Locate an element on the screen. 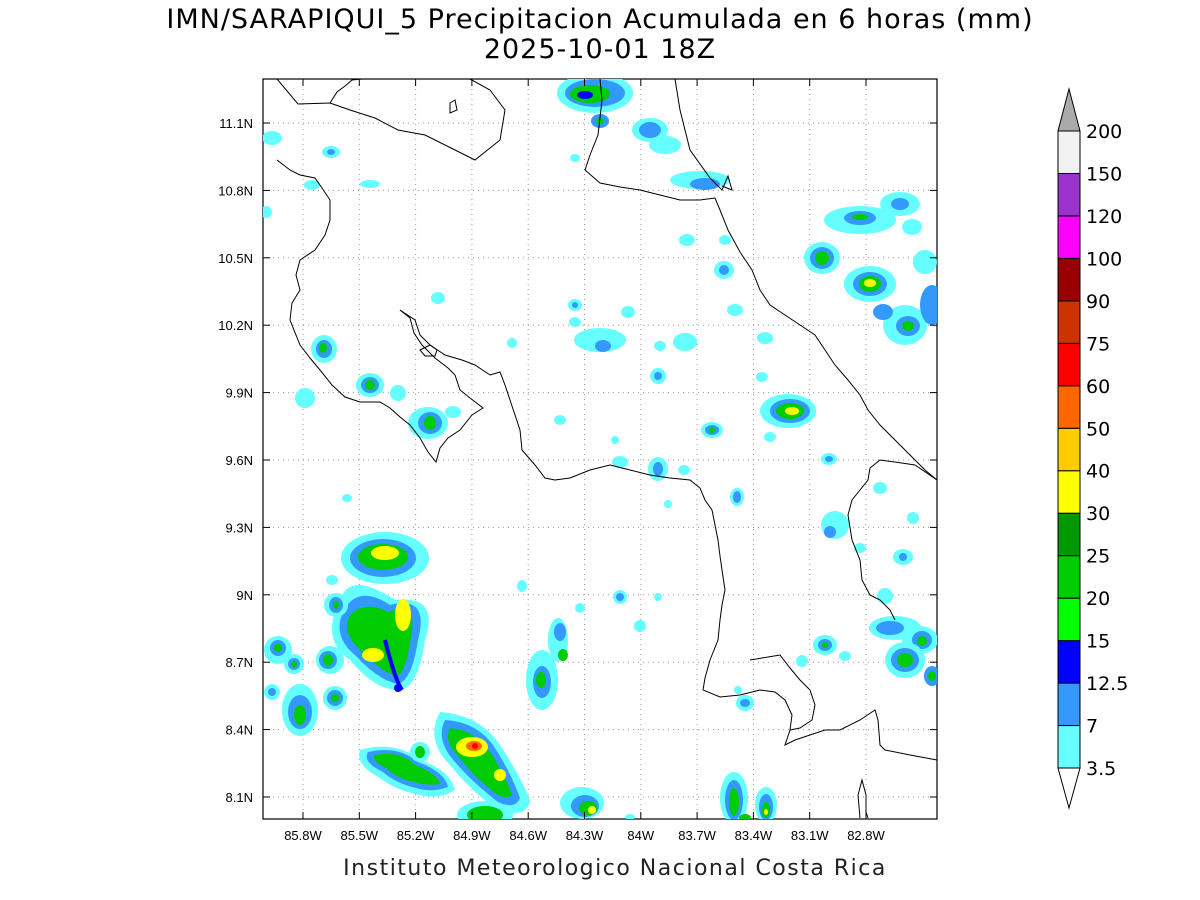  lat-tick-label: 9N is located at coordinates (244, 595).